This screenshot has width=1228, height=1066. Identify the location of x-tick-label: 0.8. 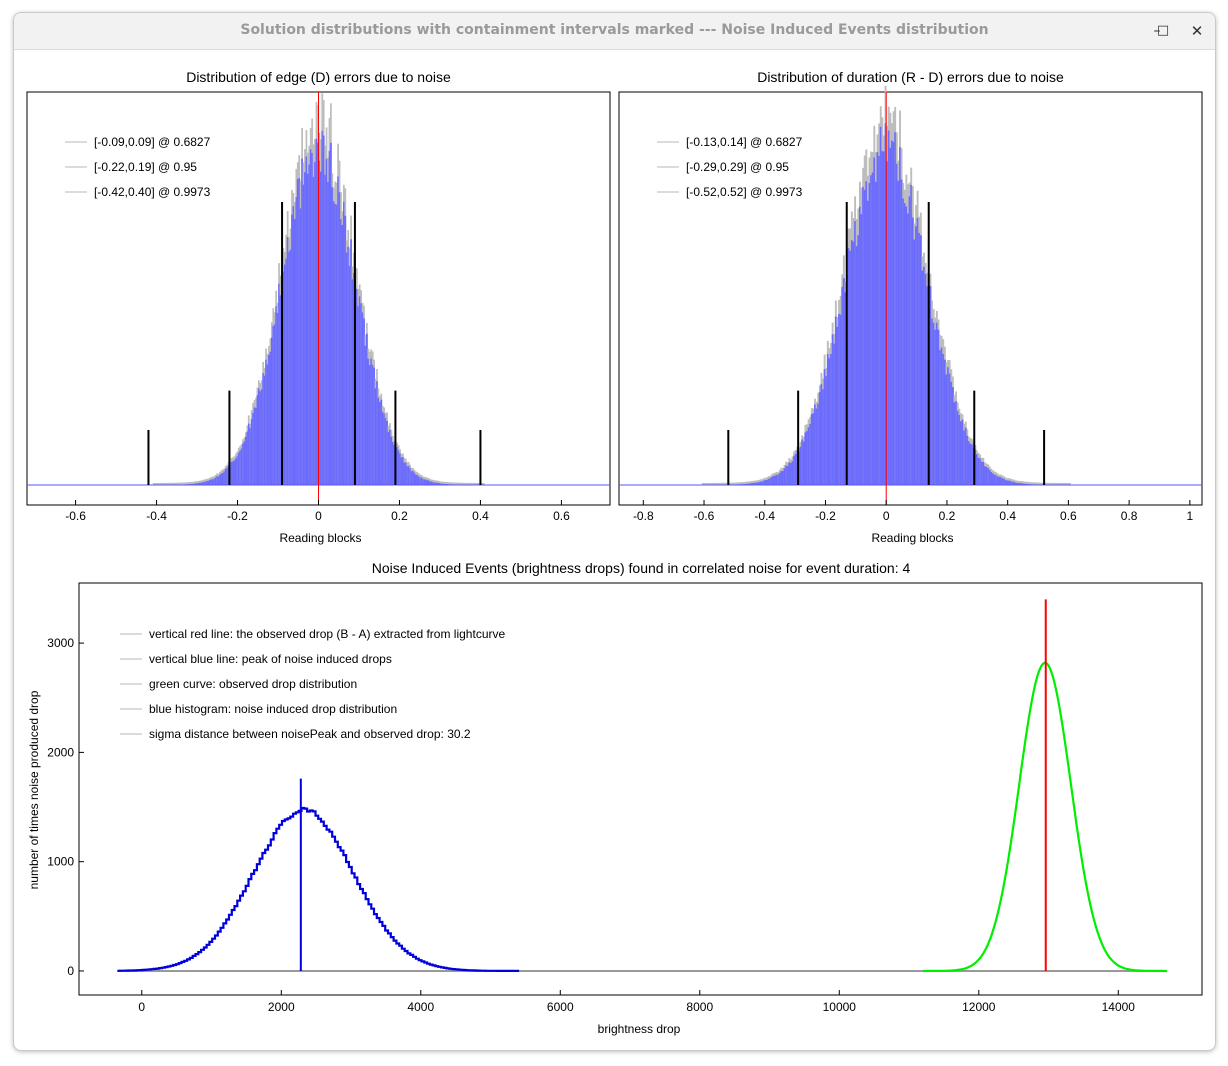
(1129, 516).